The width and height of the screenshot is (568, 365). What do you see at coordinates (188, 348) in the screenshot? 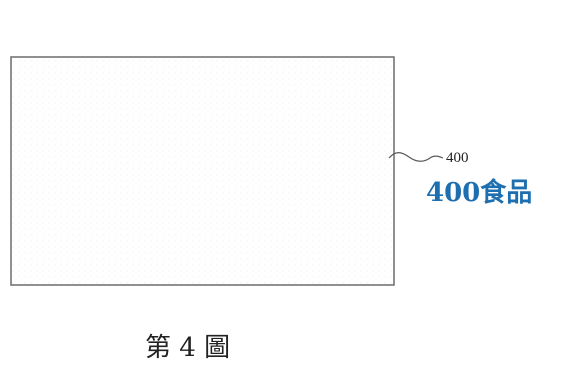
I see `figure-caption: 第 4 圖` at bounding box center [188, 348].